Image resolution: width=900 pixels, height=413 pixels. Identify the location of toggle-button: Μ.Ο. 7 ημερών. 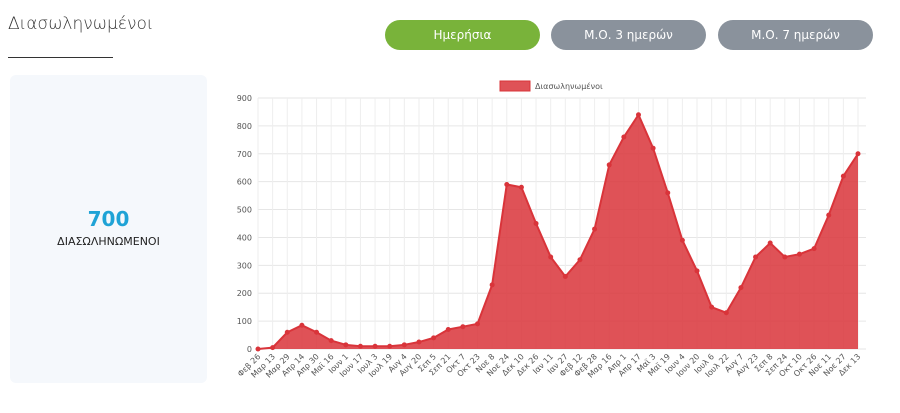
(795, 35).